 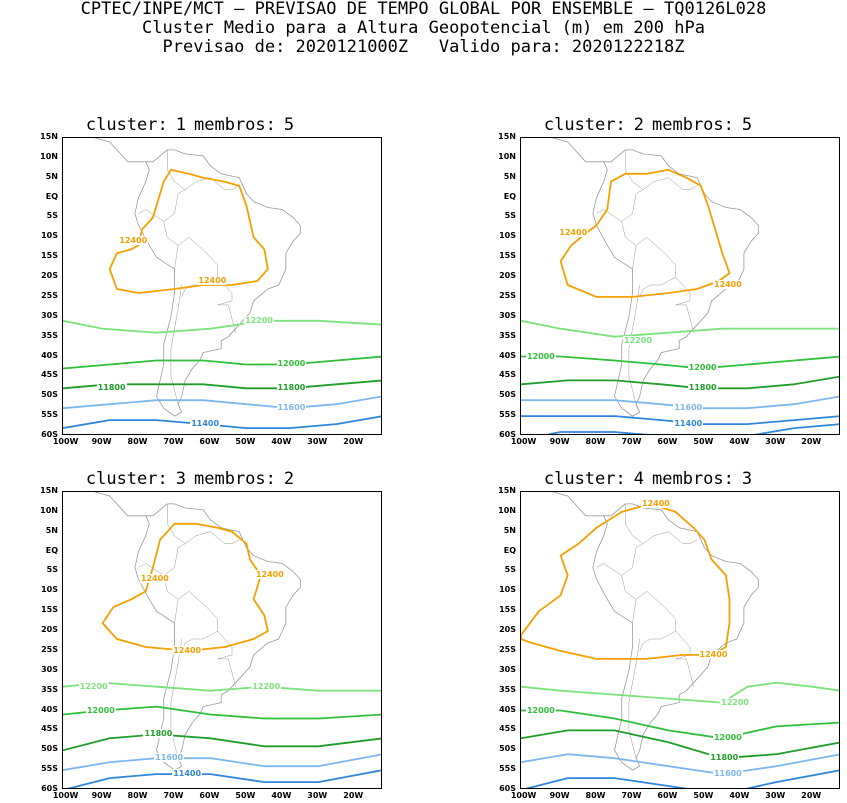 I want to click on lat-tick-label: 10S, so click(x=49, y=590).